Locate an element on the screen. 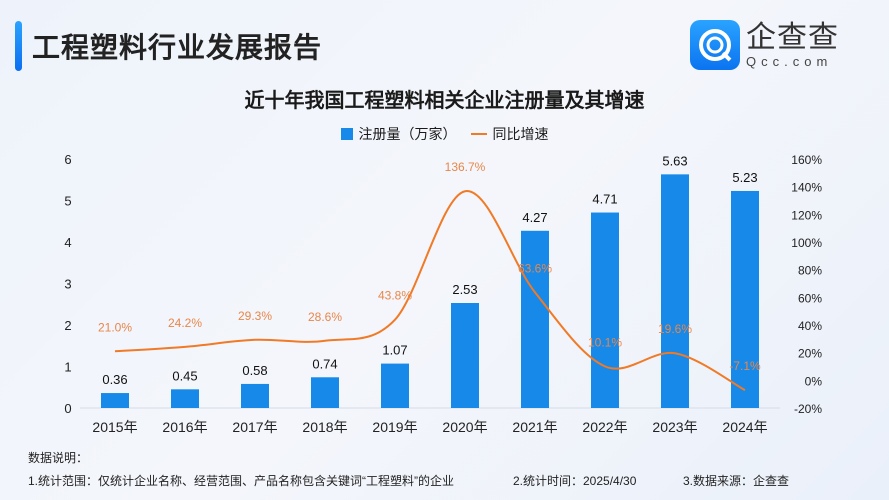  logo-cn: 企查查 is located at coordinates (792, 37).